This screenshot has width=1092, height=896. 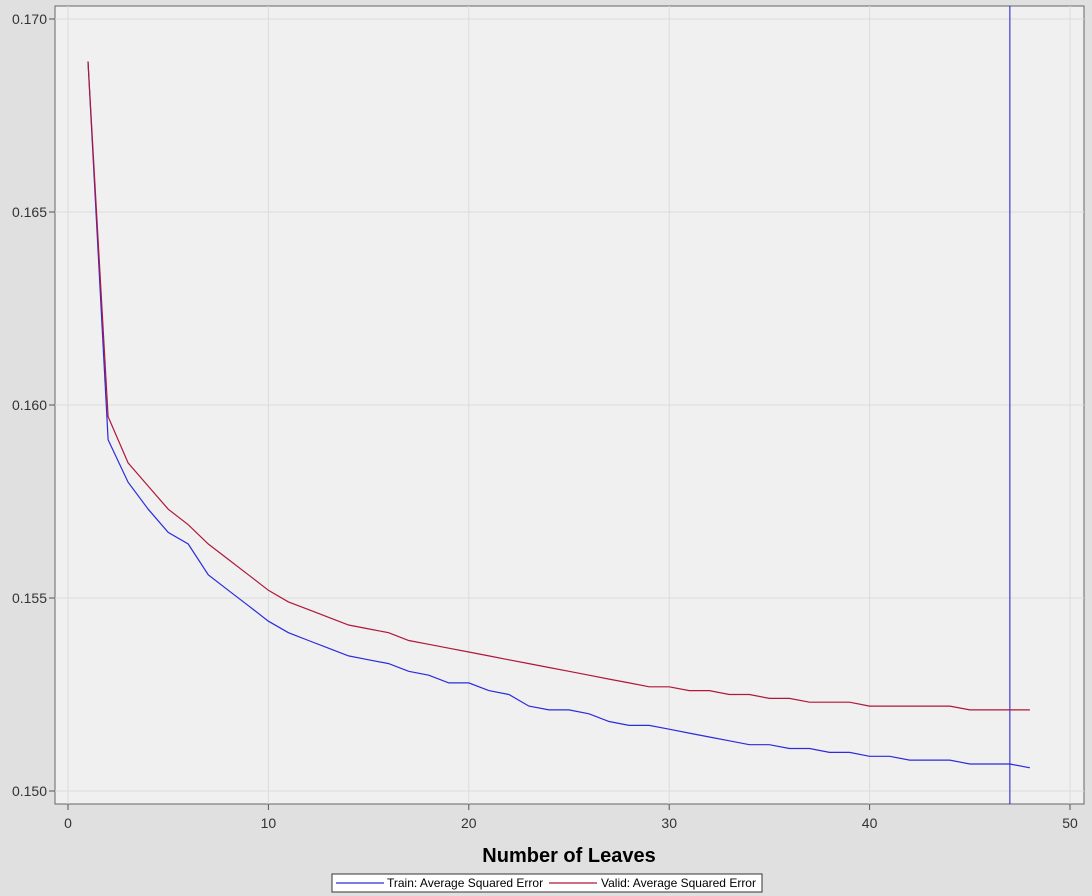 What do you see at coordinates (568, 856) in the screenshot?
I see `x-axis-title: Number of Leaves` at bounding box center [568, 856].